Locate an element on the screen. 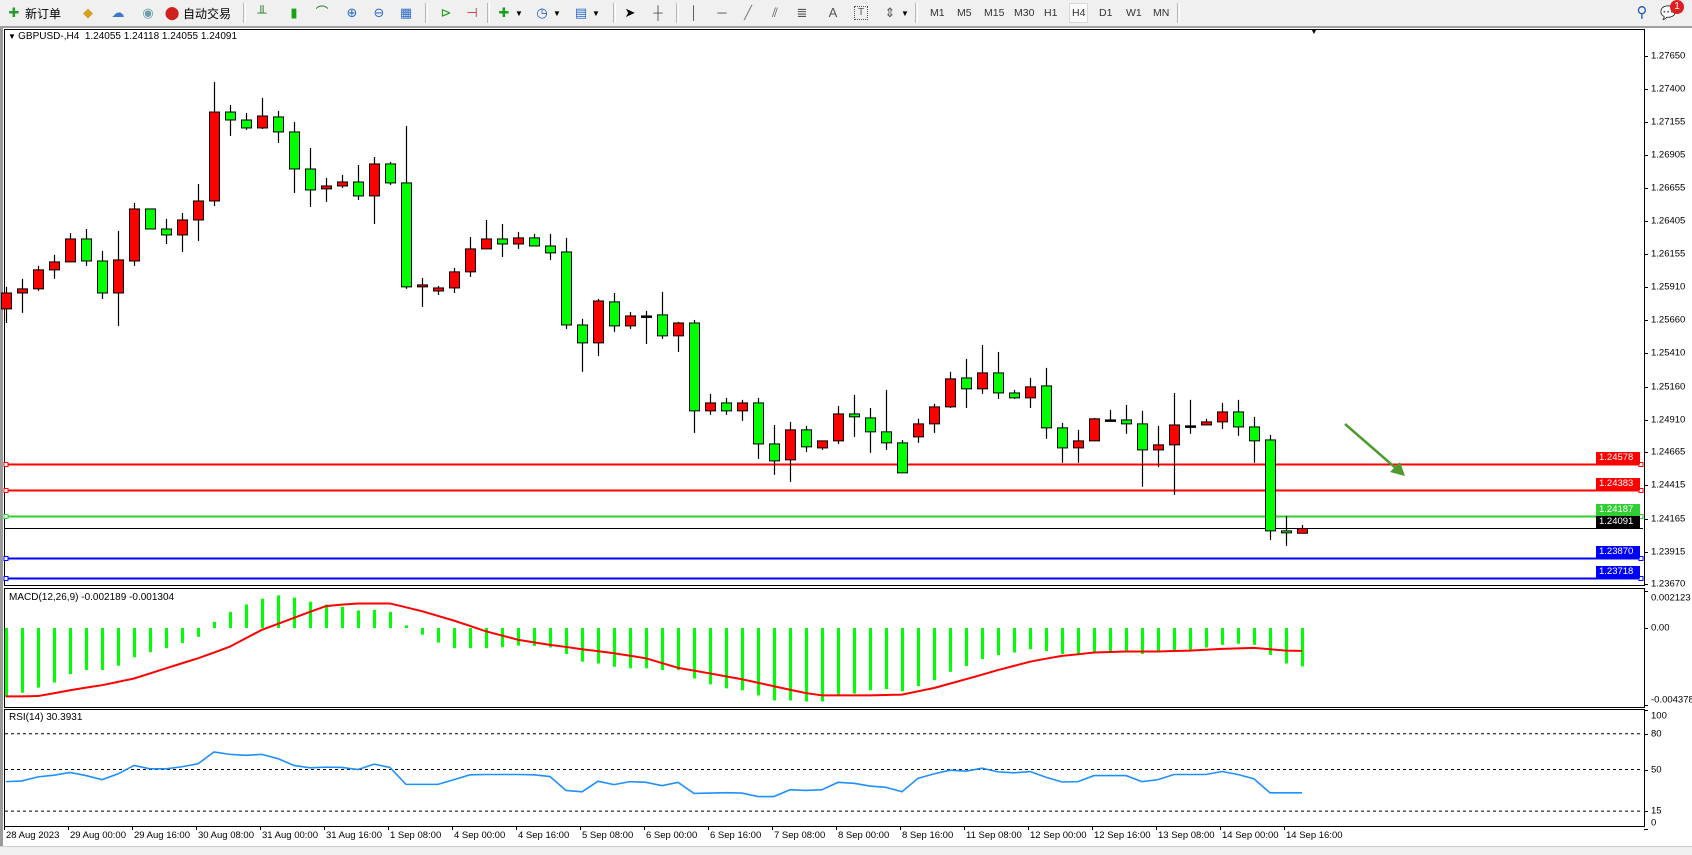  horizontal-line-price-label: 1.24383 is located at coordinates (1618, 483).